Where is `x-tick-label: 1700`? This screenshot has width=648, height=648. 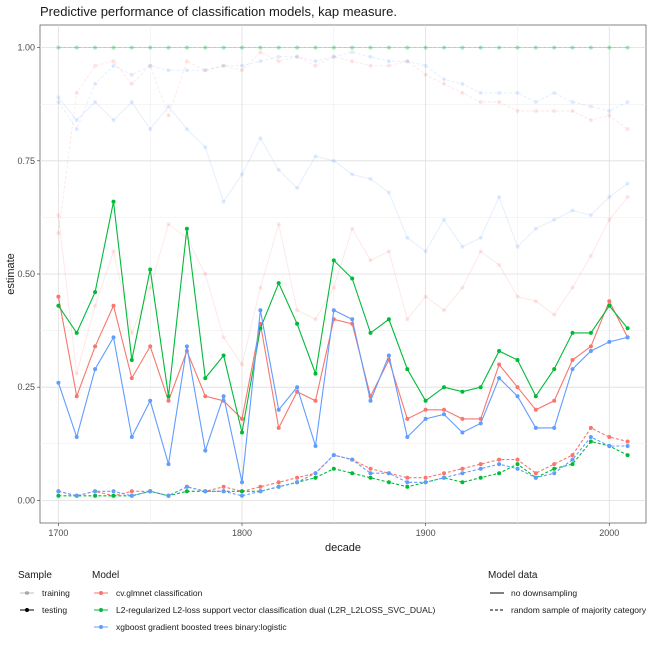
x-tick-label: 1700 is located at coordinates (58, 533).